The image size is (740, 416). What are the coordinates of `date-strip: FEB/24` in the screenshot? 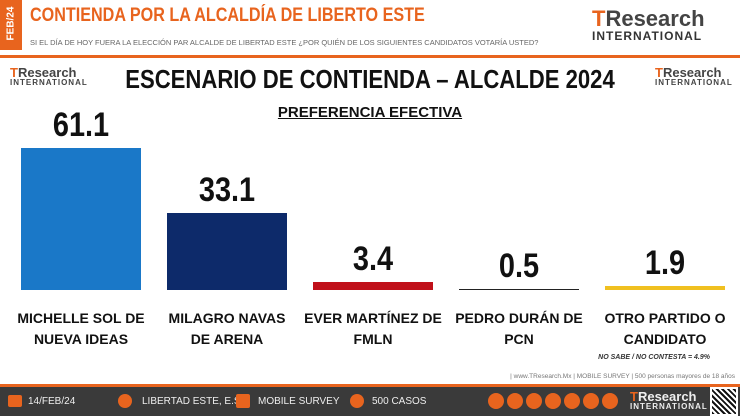 It's located at (11, 25).